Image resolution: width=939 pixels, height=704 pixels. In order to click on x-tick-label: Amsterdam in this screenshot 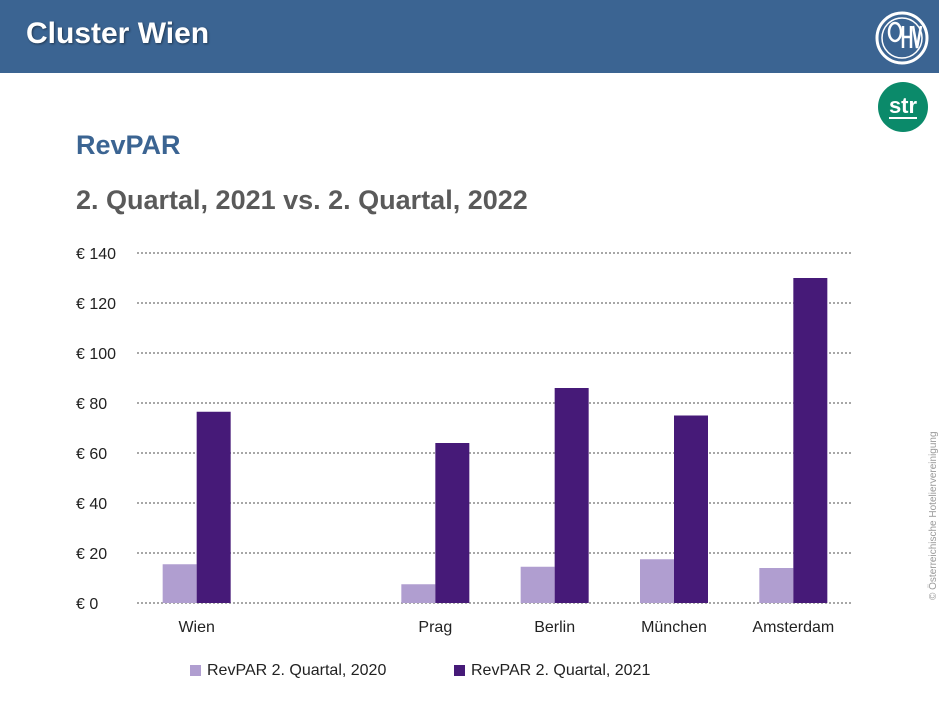, I will do `click(793, 627)`.